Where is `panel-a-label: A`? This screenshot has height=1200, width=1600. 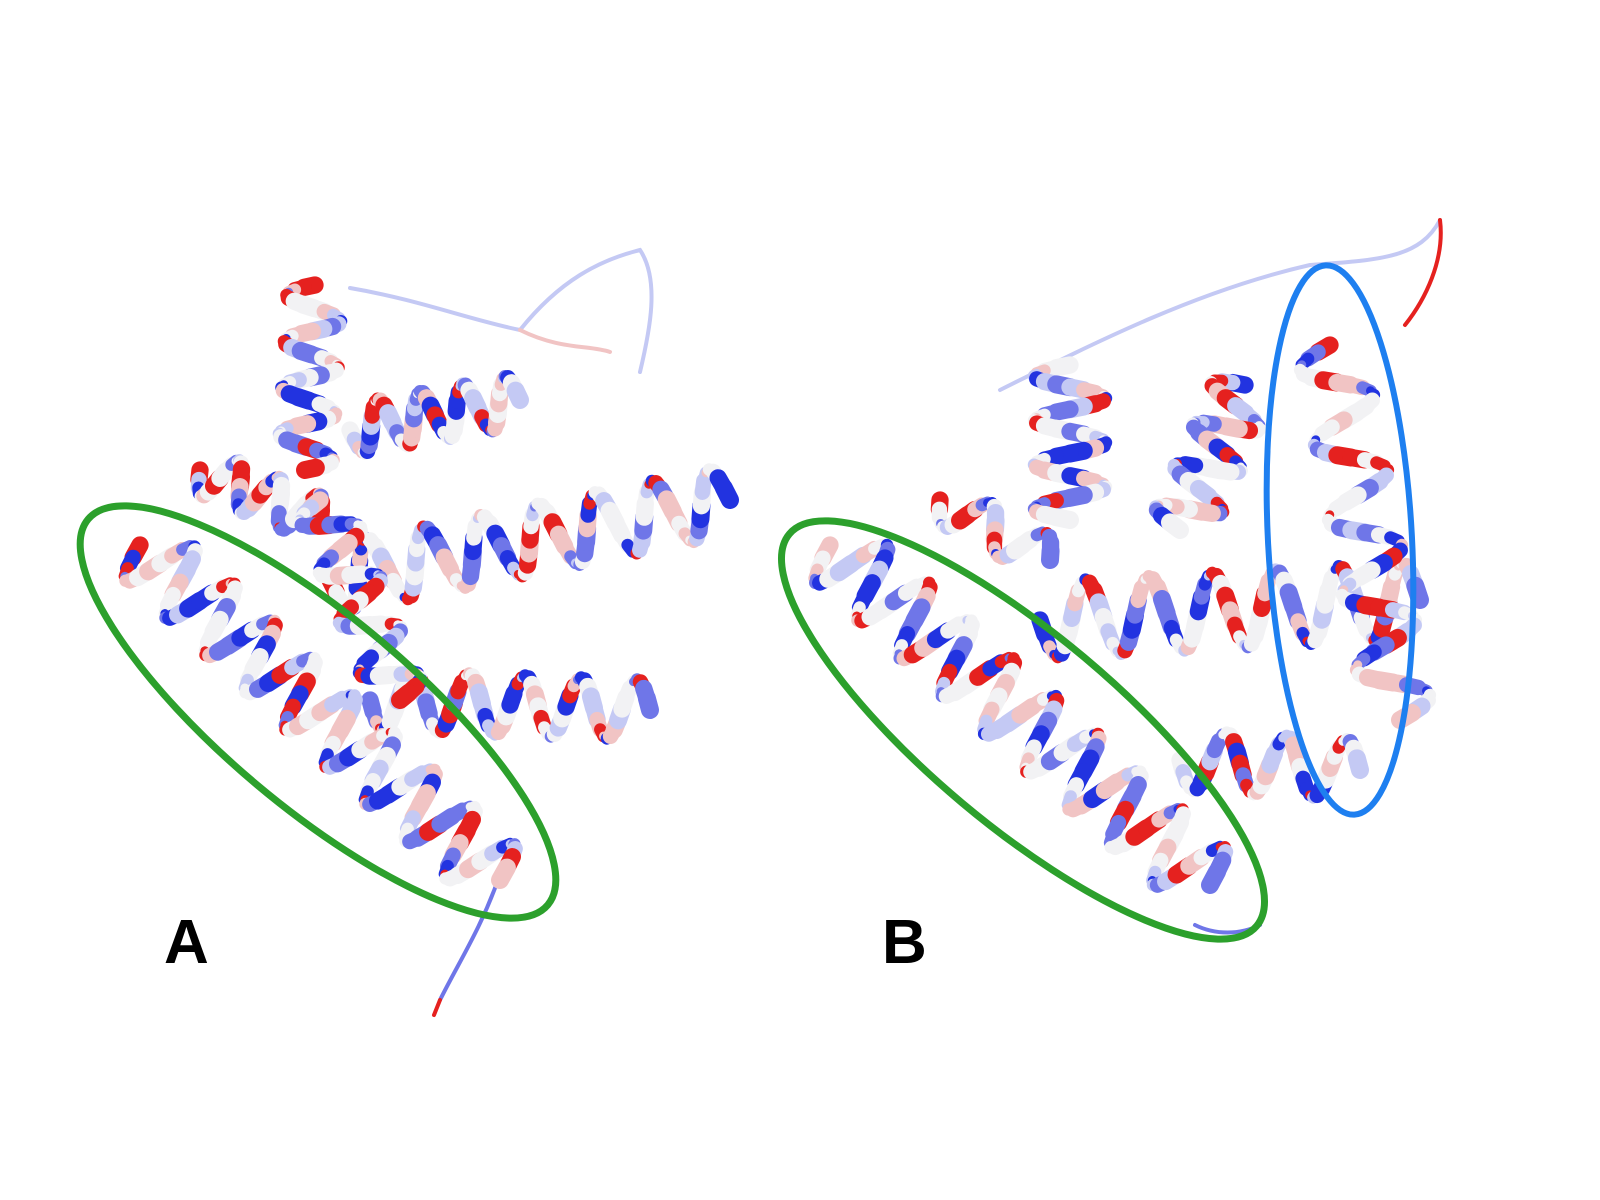
panel-a-label: A is located at coordinates (186, 942).